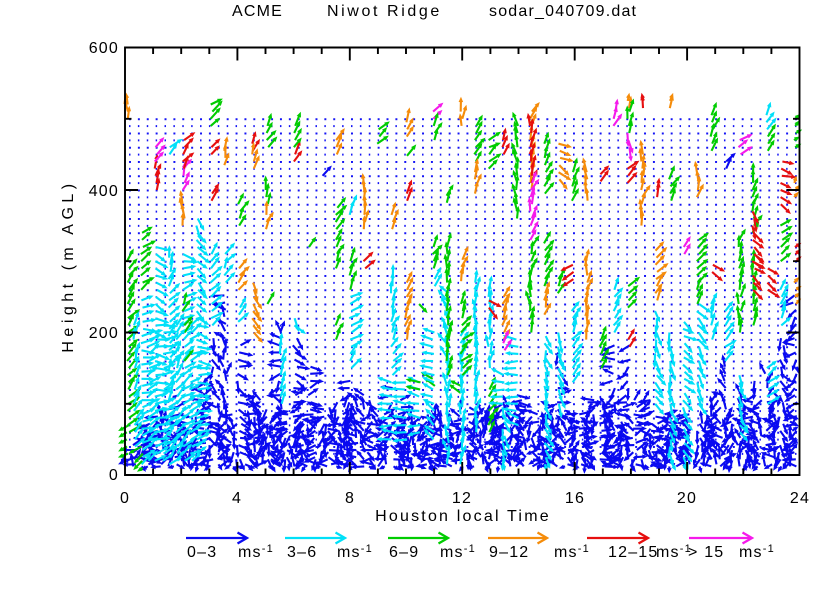 This screenshot has height=600, width=840. I want to click on svg-text: 3–6, so click(302, 552).